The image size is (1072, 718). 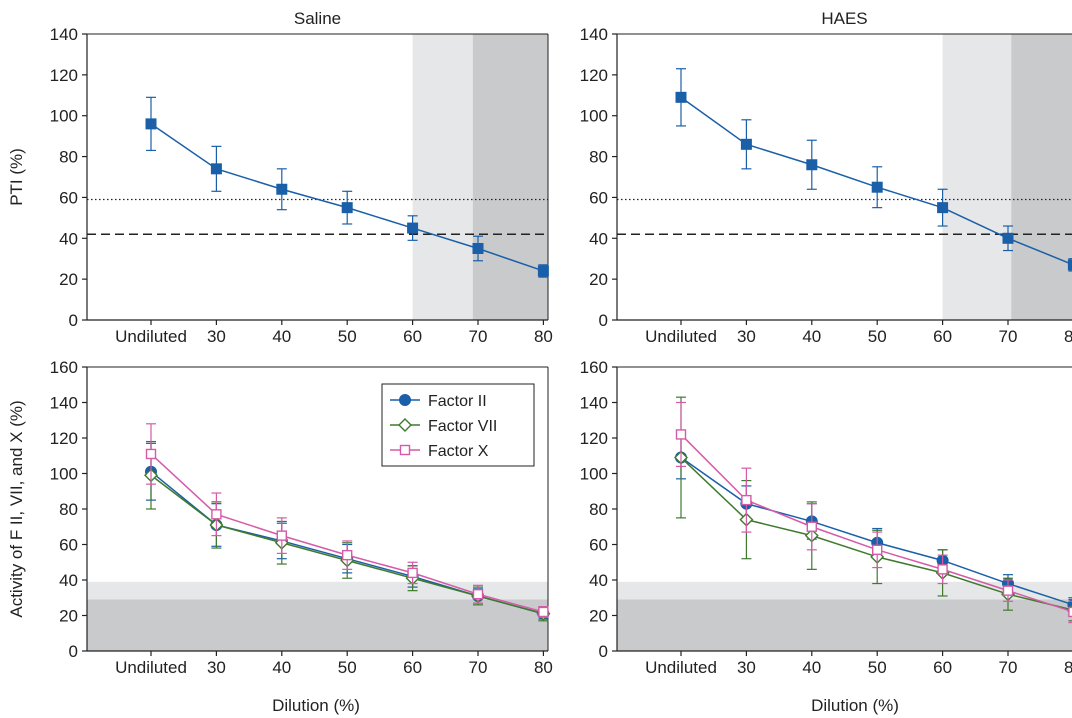 I want to click on y-axis-title: PTI (%), so click(x=16, y=177).